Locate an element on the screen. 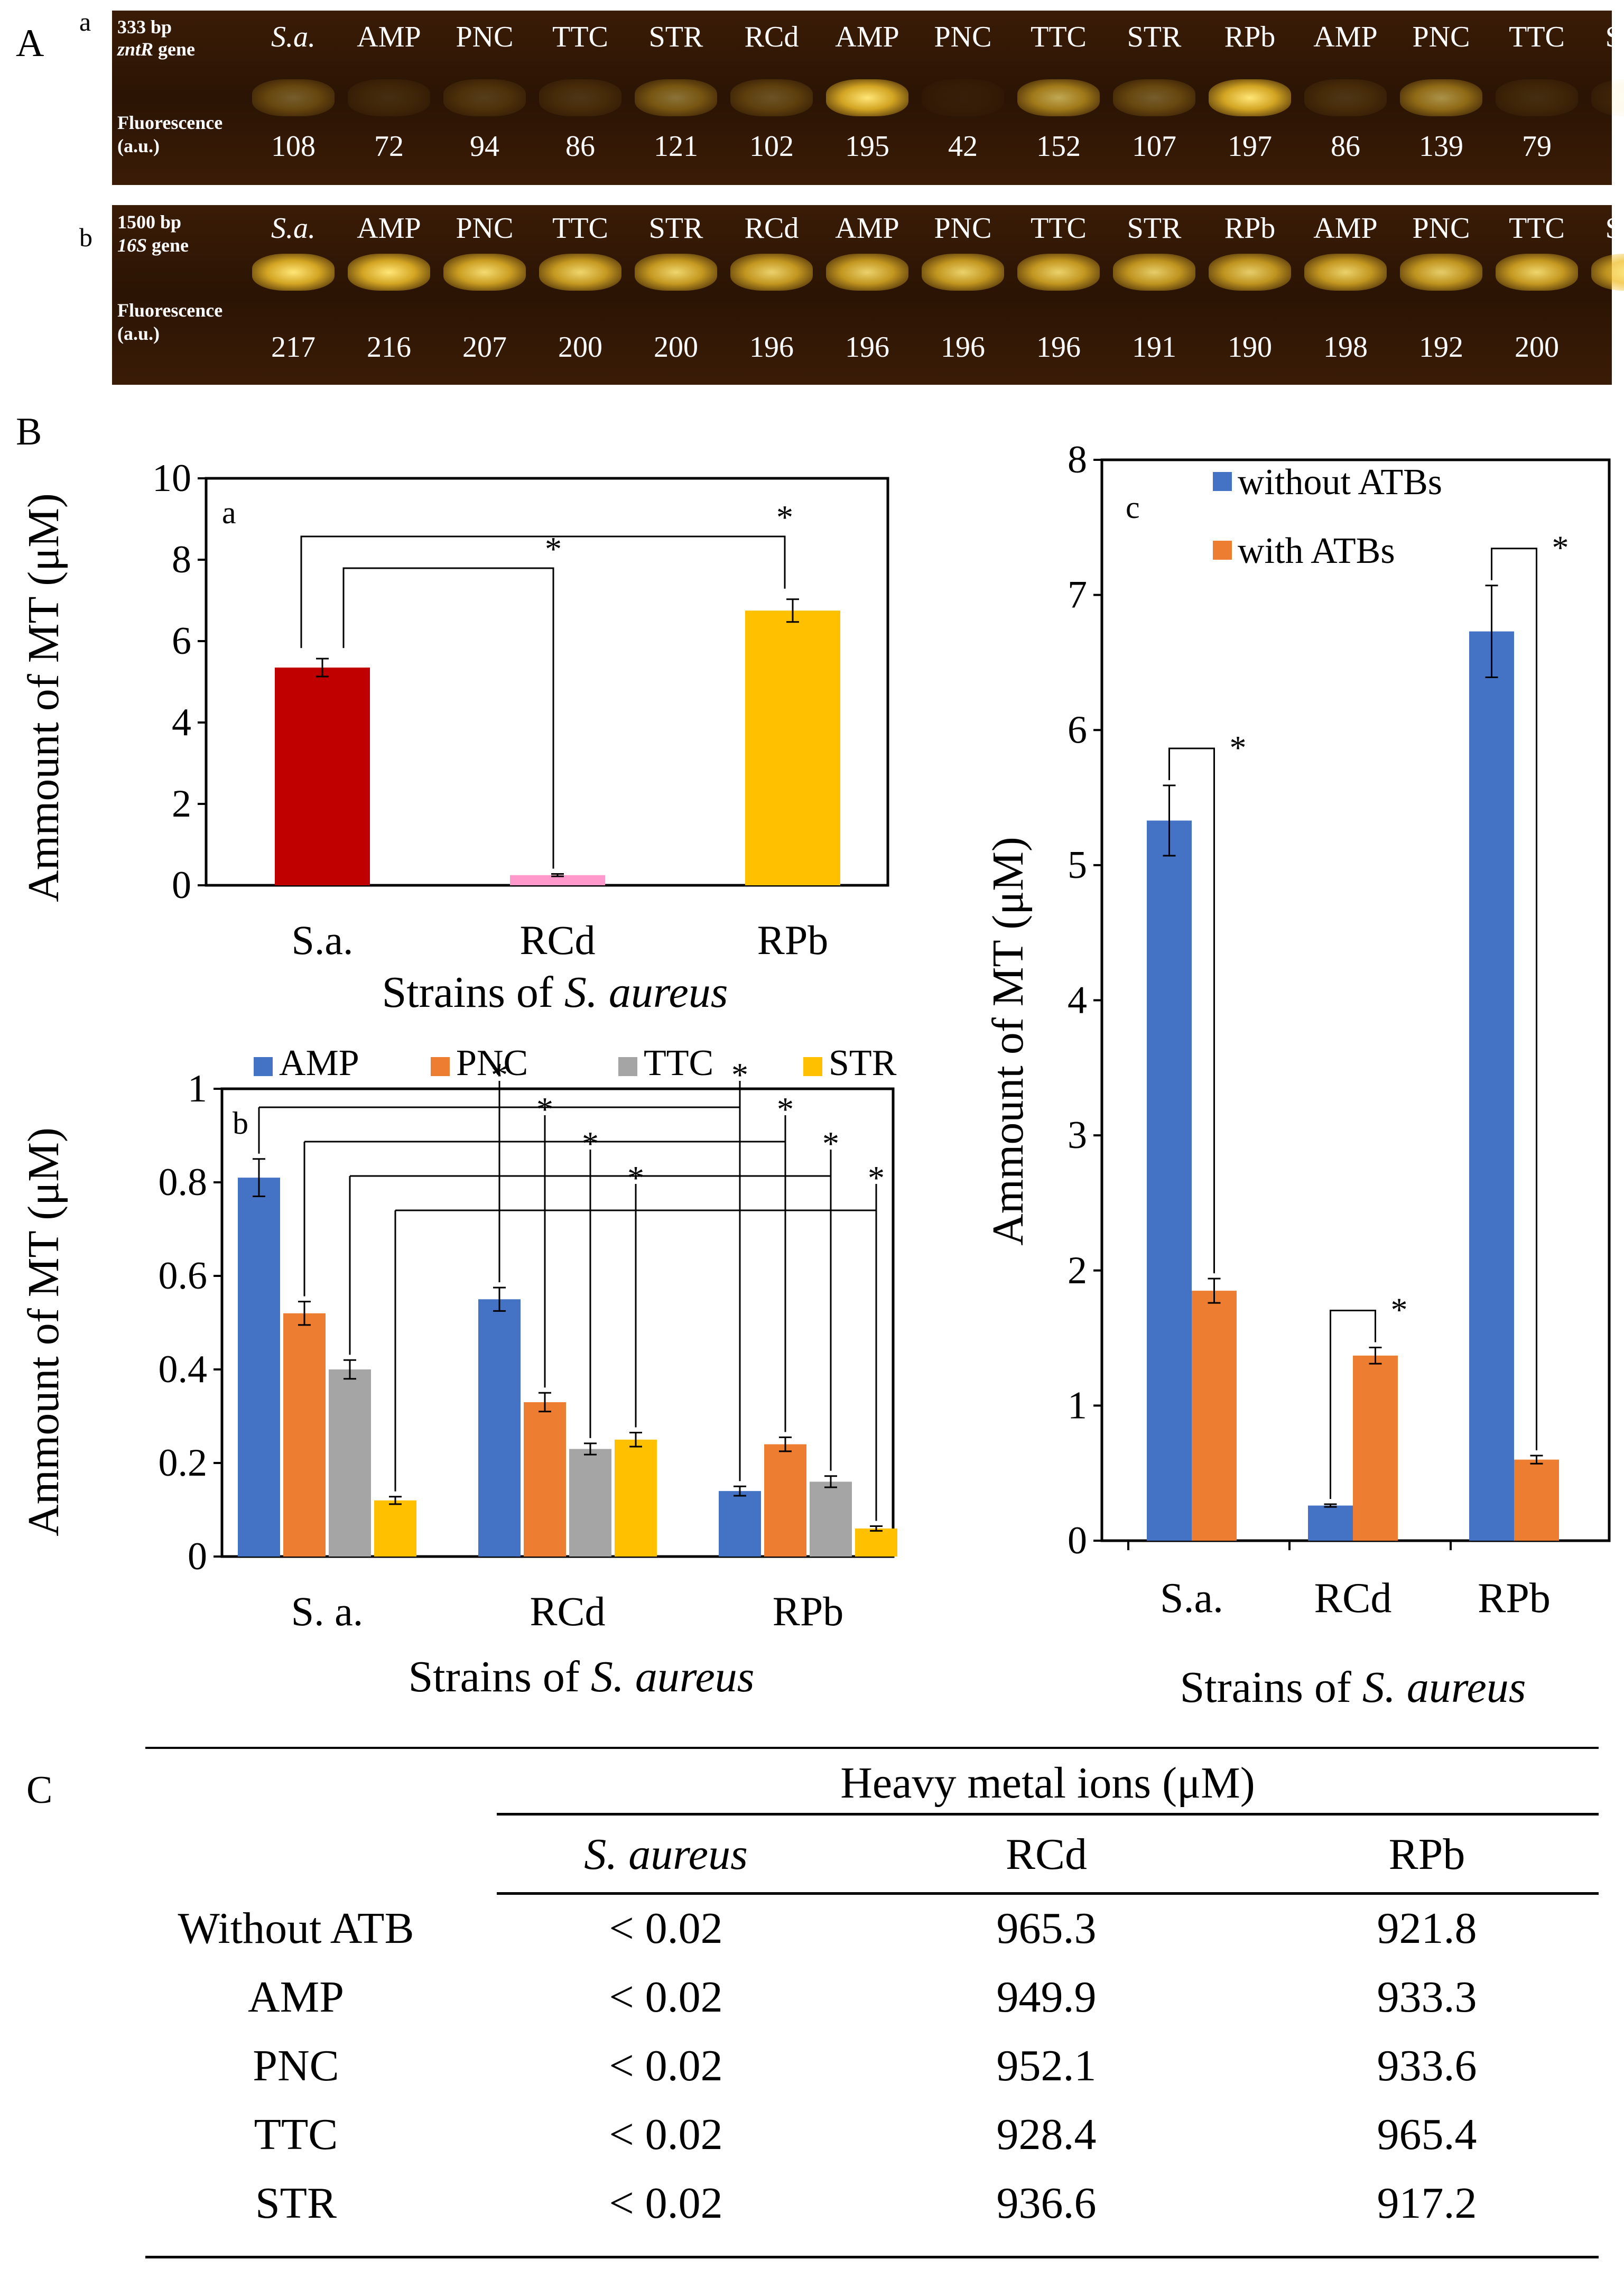 The width and height of the screenshot is (1624, 2269). bc-y-tick-label: 1 is located at coordinates (1077, 1405).